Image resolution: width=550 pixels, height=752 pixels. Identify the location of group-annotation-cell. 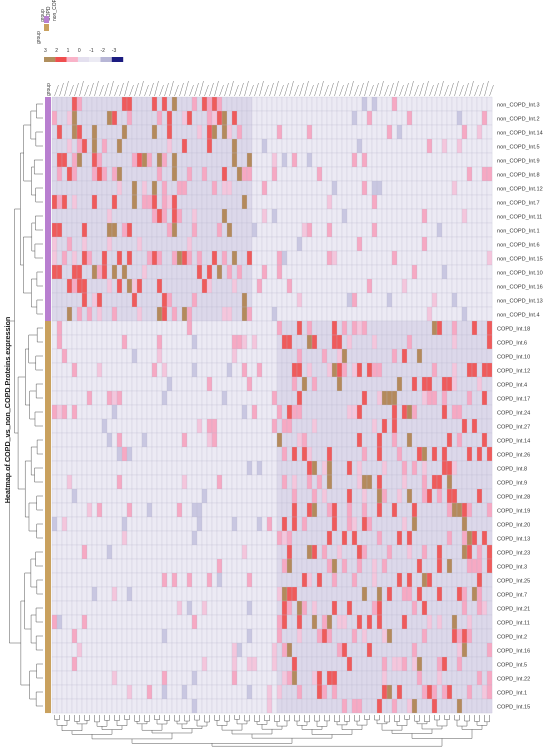
(48, 118).